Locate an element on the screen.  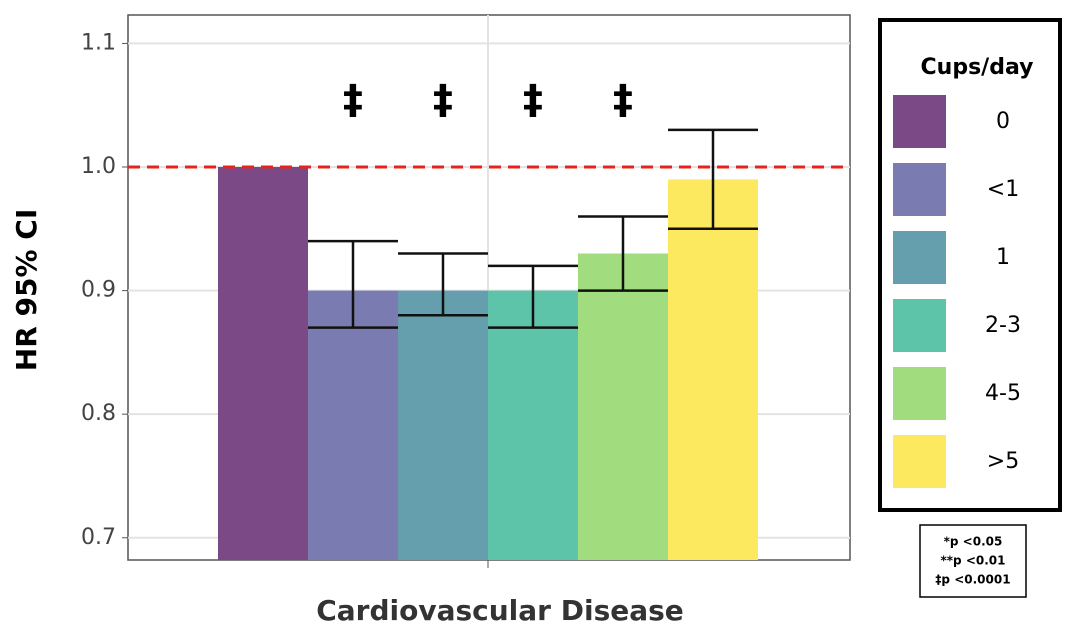
legend-label: <1 is located at coordinates (1003, 189).